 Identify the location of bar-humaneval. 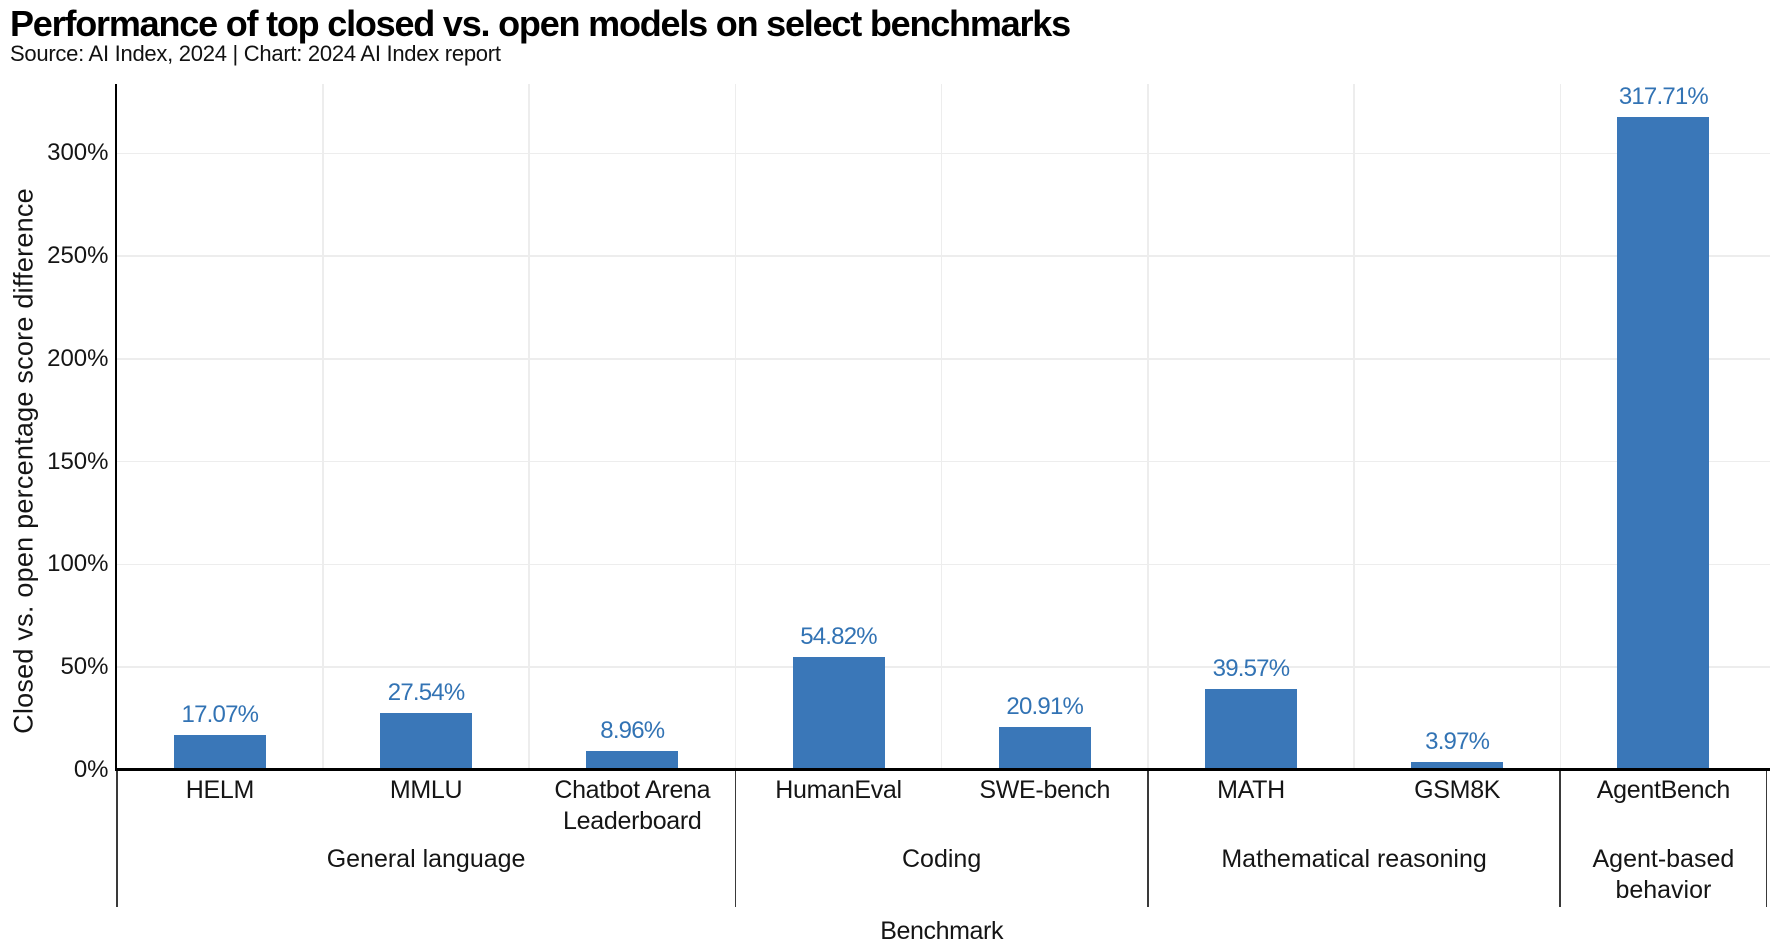
(838, 714).